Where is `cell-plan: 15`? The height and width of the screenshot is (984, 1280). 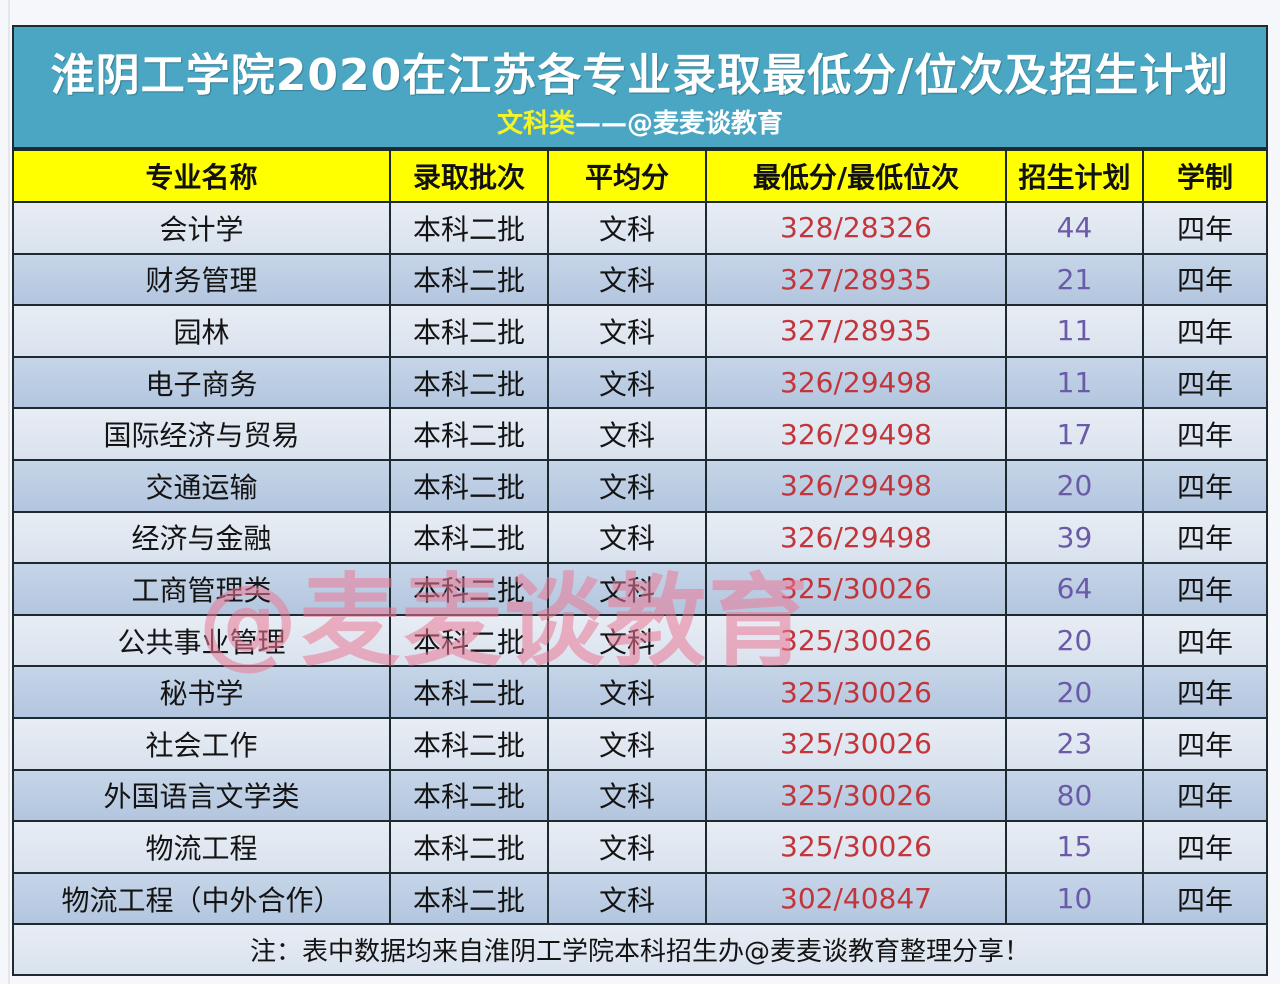 cell-plan: 15 is located at coordinates (1074, 847).